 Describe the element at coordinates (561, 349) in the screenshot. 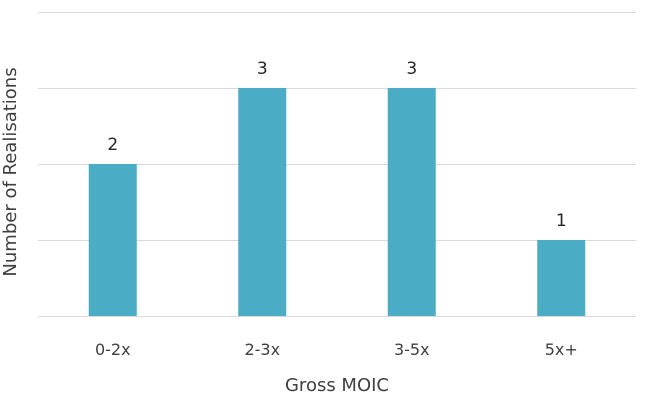

I see `x-tick-label: 5x+` at that location.